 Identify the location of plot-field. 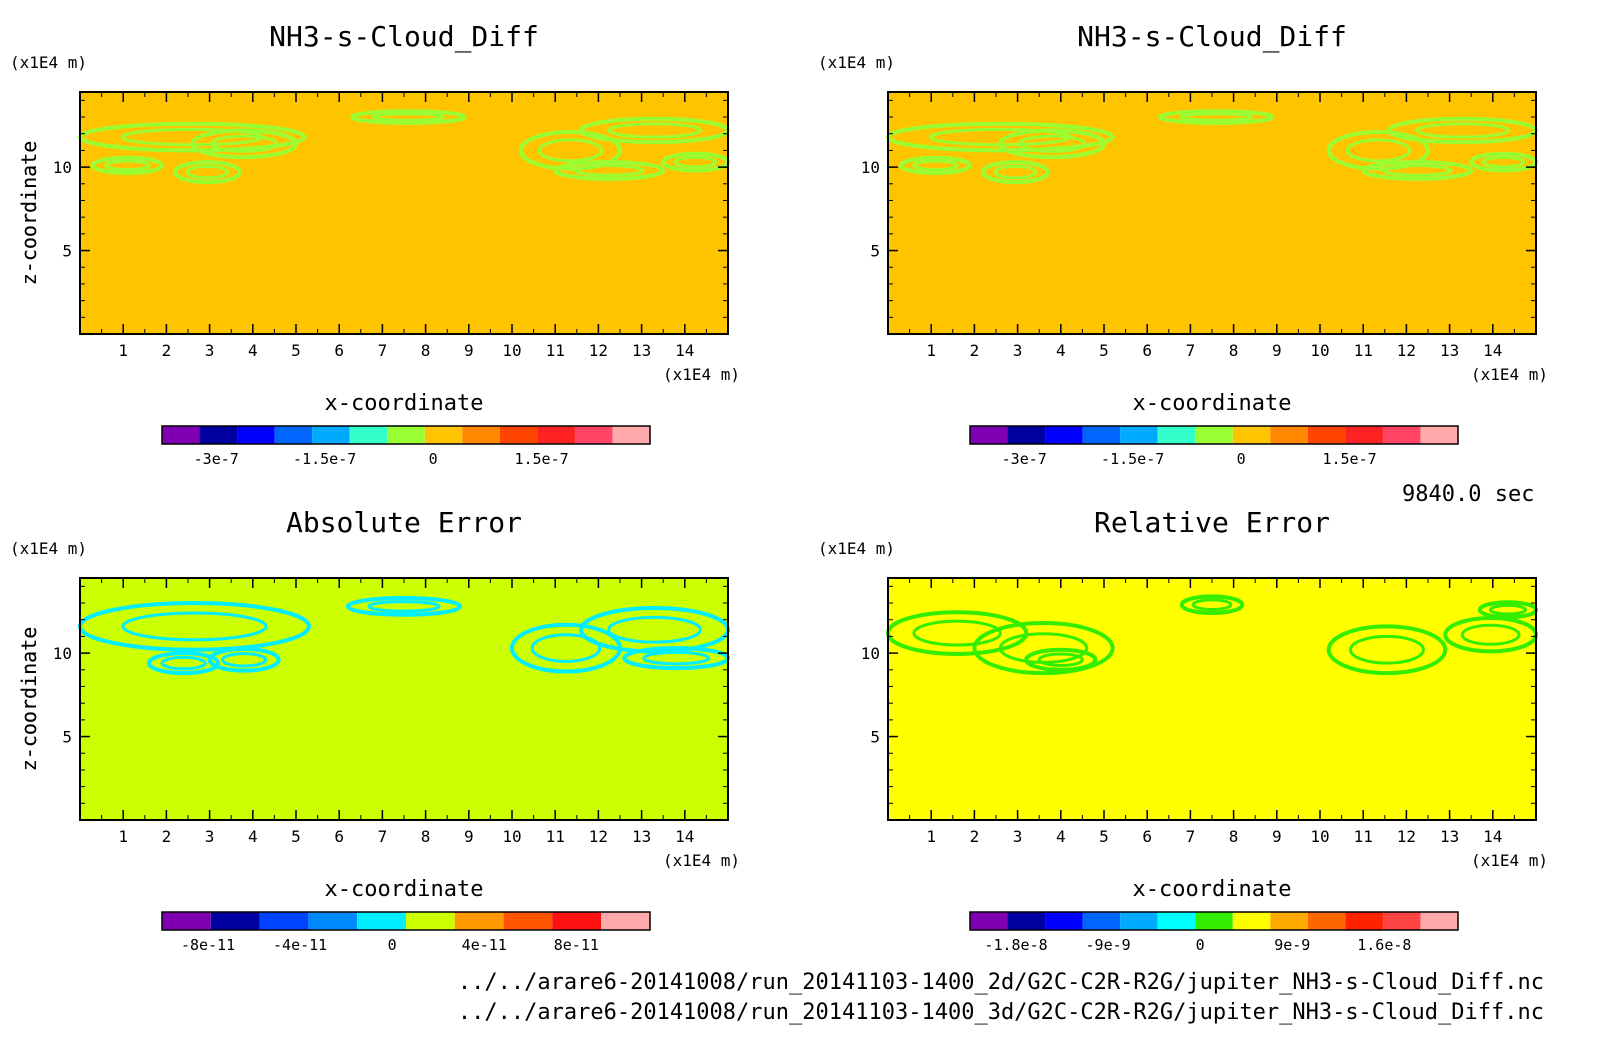
(404, 213).